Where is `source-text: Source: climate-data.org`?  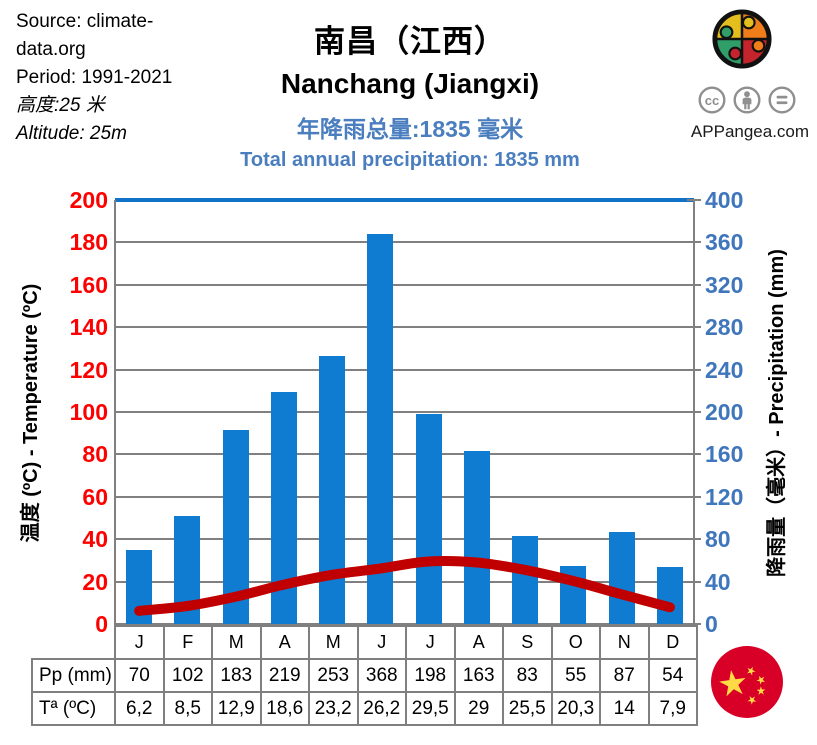 source-text: Source: climate-data.org is located at coordinates (85, 35).